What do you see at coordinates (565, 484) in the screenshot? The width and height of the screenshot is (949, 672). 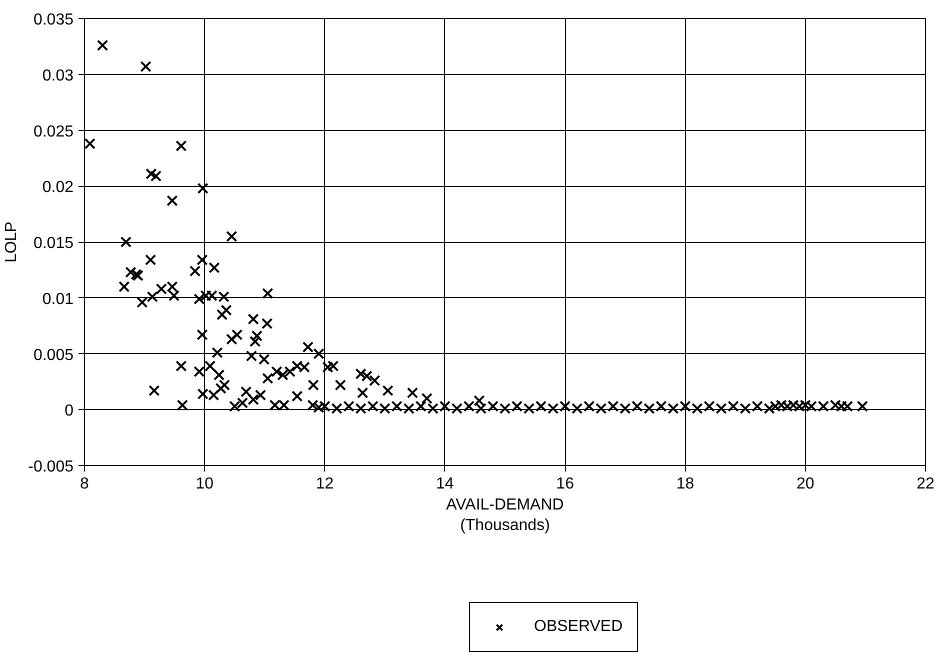 I see `x-tick-label: 16` at bounding box center [565, 484].